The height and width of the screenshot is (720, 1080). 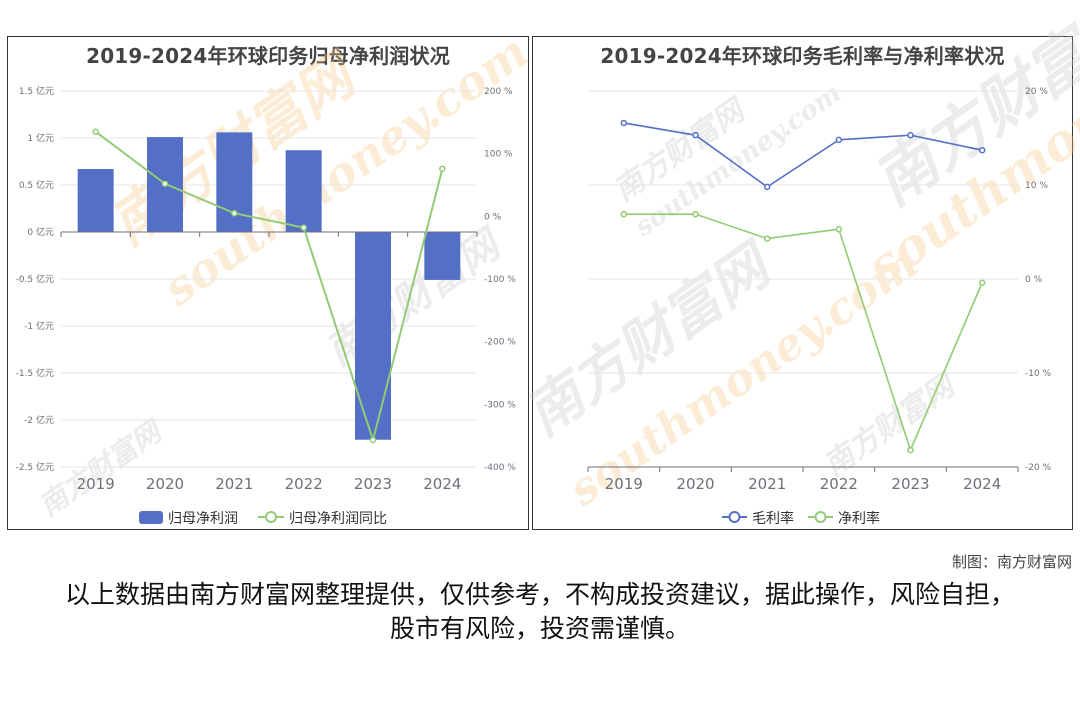 I want to click on y-left-tick-label: -1.5 亿元, so click(x=35, y=373).